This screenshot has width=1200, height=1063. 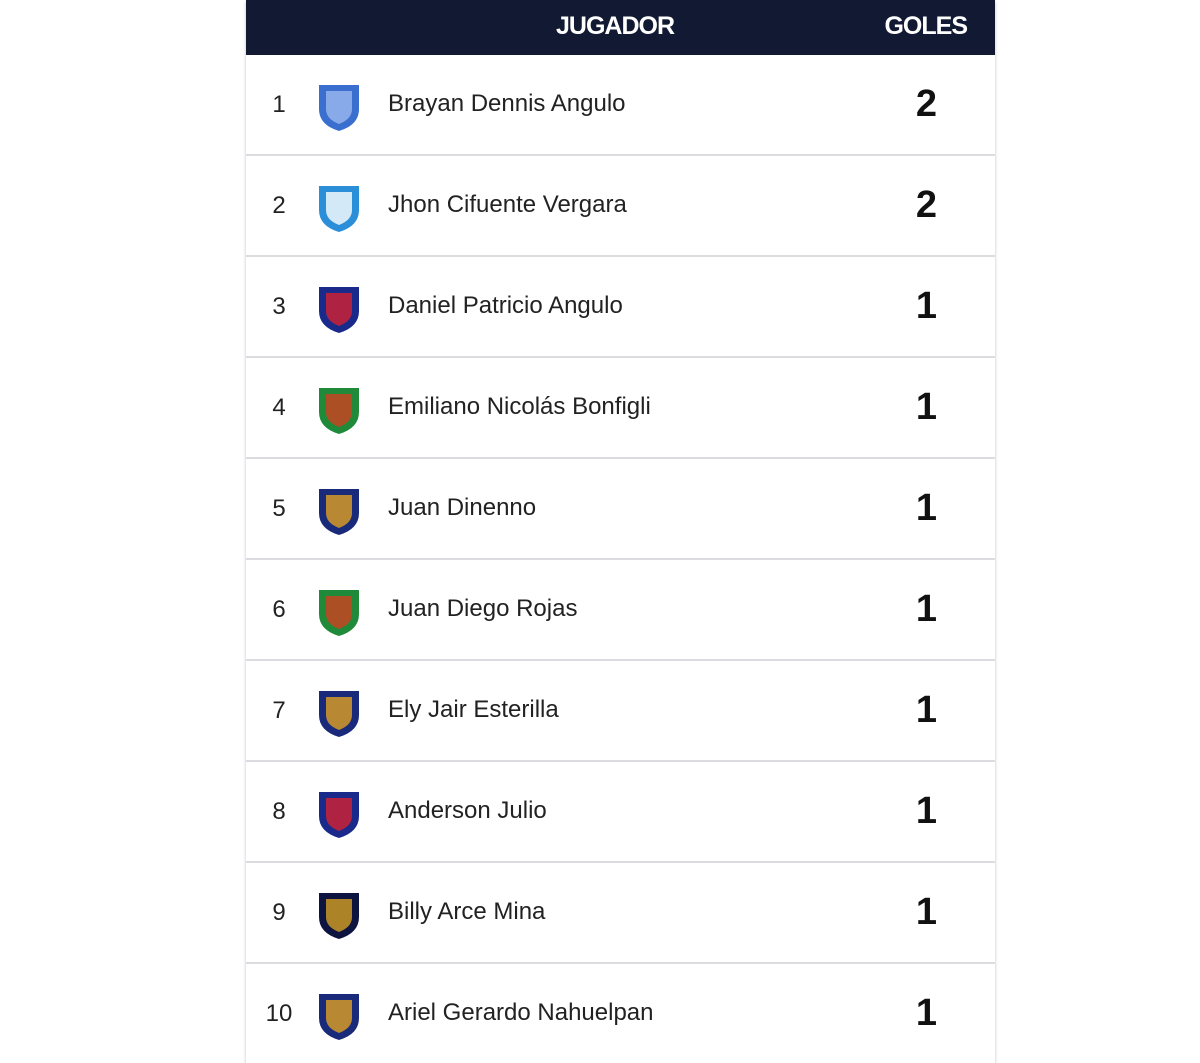 What do you see at coordinates (462, 507) in the screenshot?
I see `player-name: Juan Dinenno` at bounding box center [462, 507].